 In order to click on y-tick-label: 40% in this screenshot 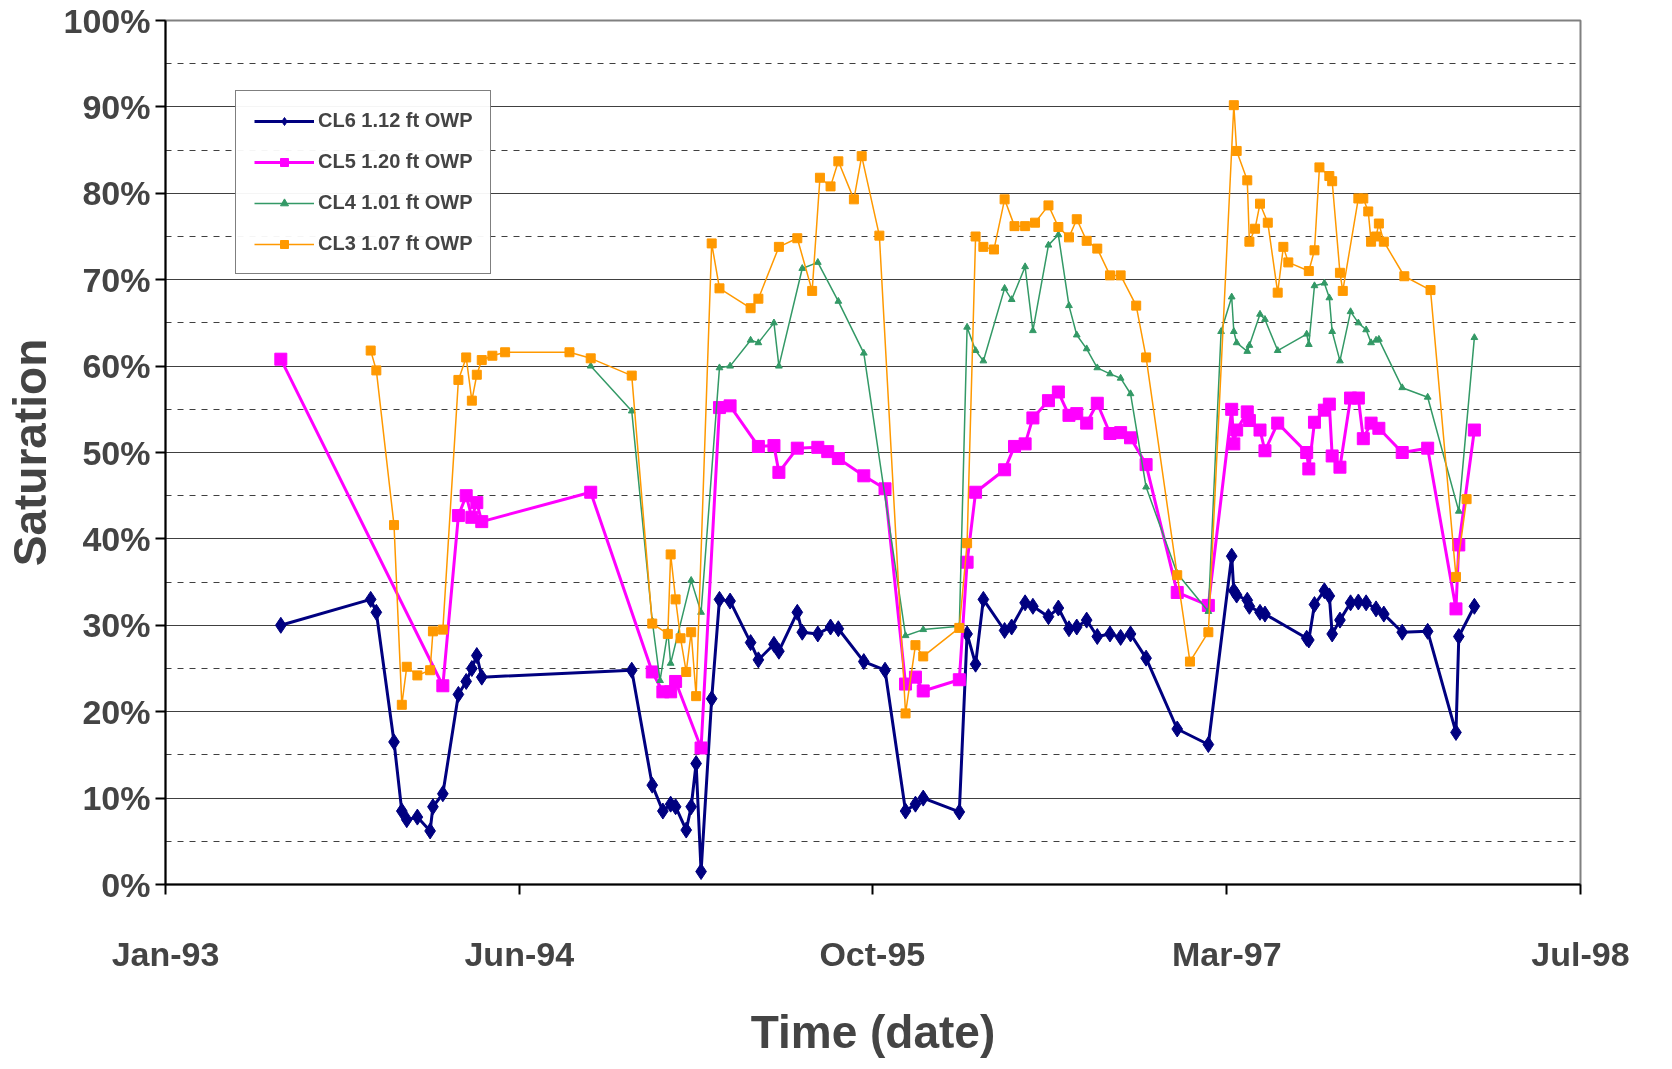, I will do `click(116, 538)`.